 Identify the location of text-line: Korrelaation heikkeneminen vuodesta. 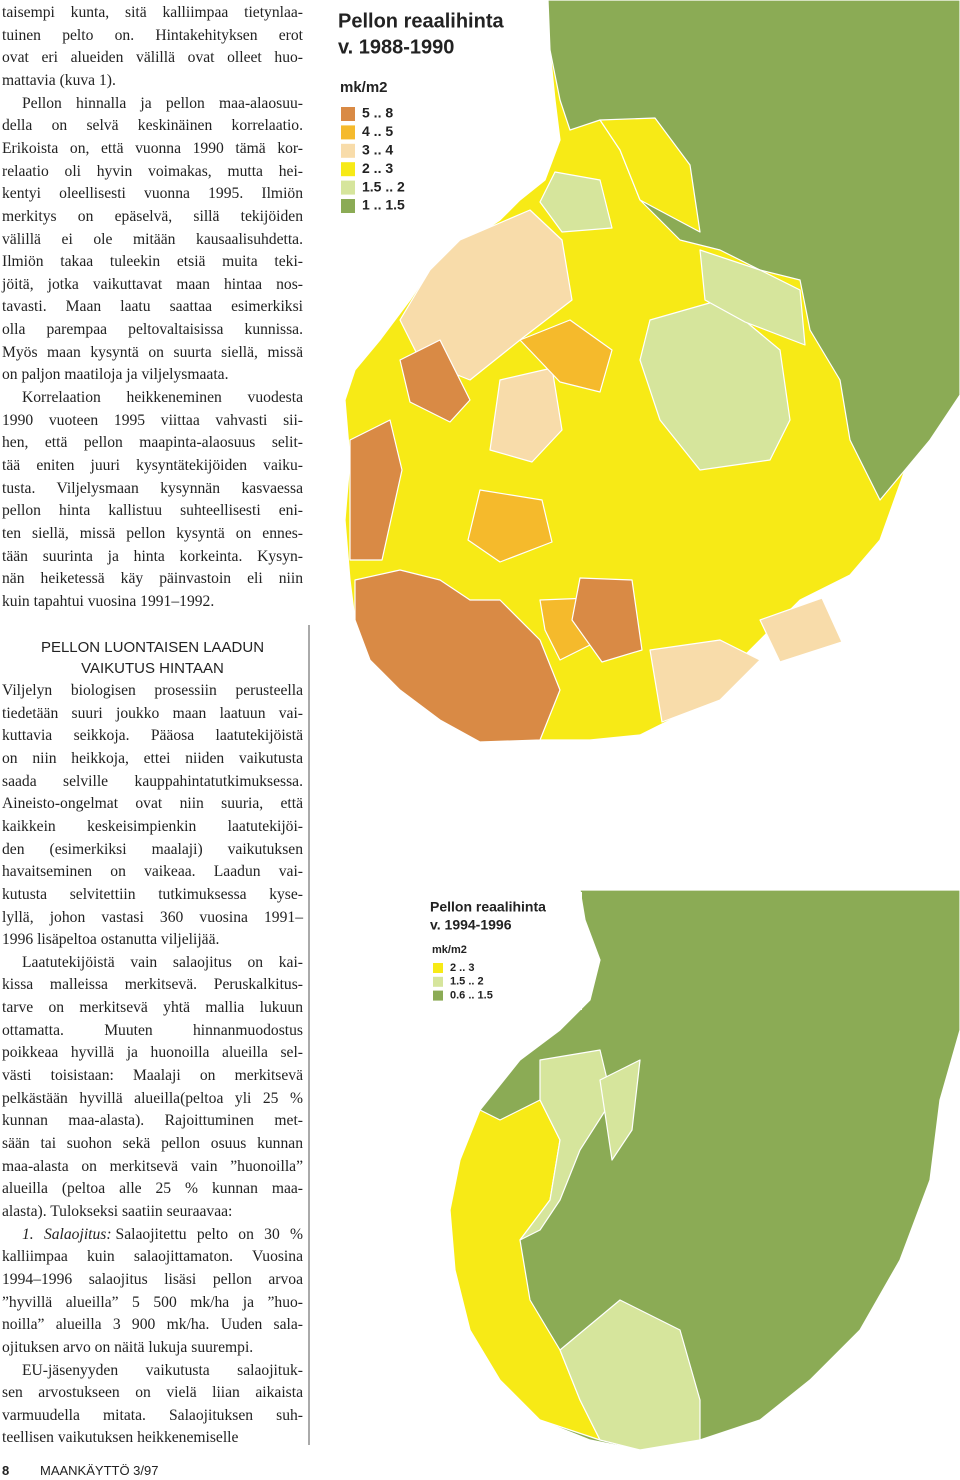
(162, 398).